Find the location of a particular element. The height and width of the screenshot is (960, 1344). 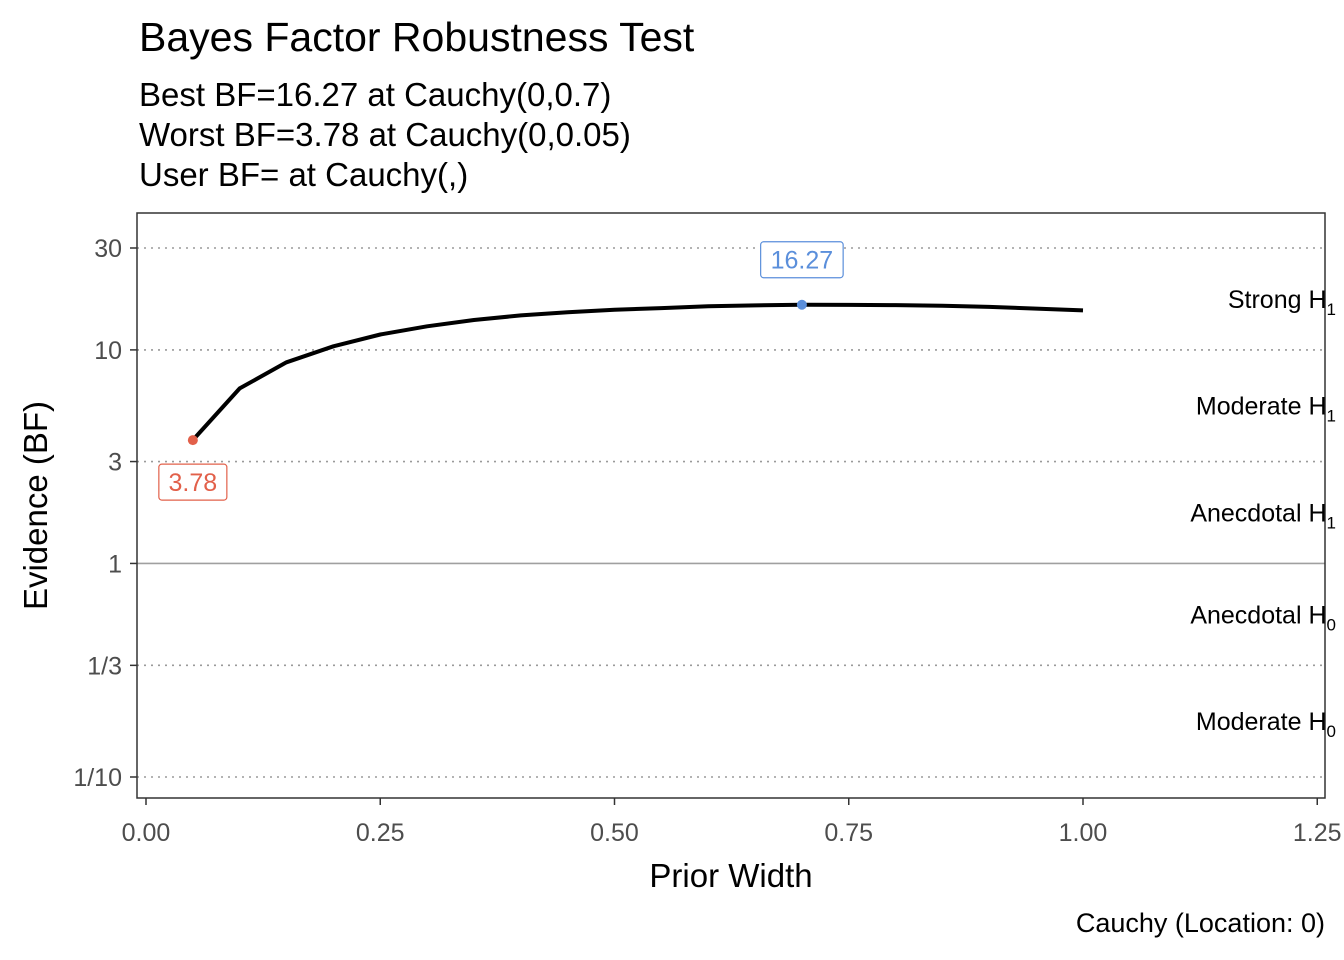

x-tick-label-2: 0.50 is located at coordinates (614, 833).